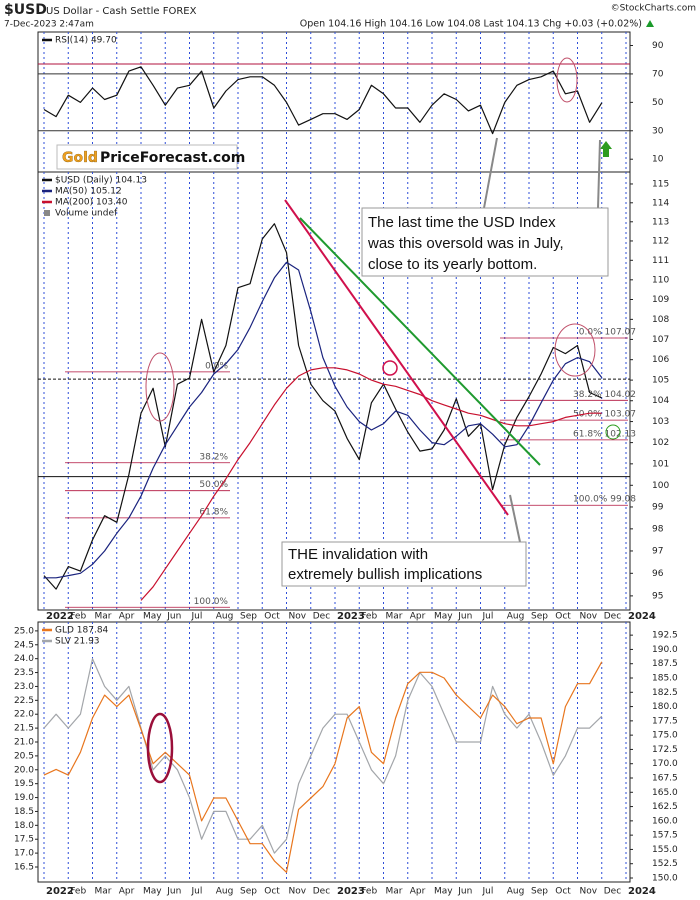 Image resolution: width=700 pixels, height=900 pixels. Describe the element at coordinates (665, 693) in the screenshot. I see `y-tick-label: 182.5` at that location.